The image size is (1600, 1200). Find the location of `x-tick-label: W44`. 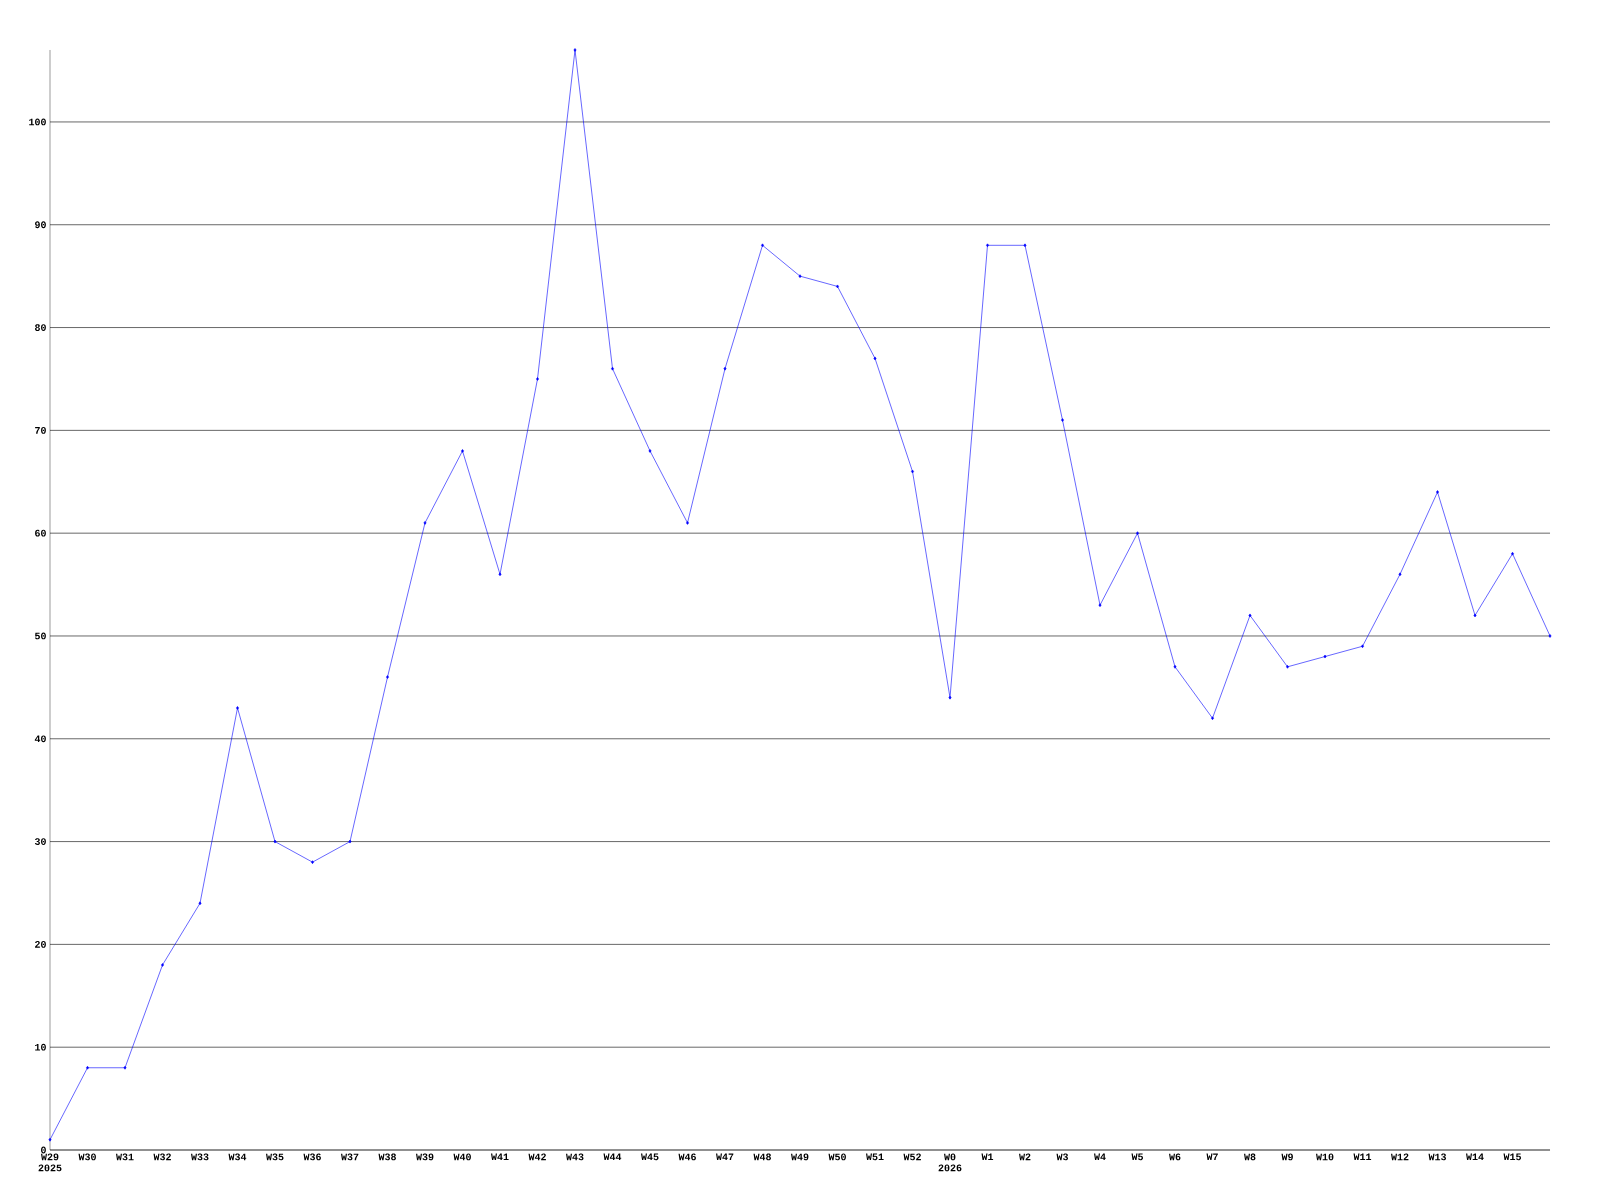

x-tick-label: W44 is located at coordinates (612, 1157).